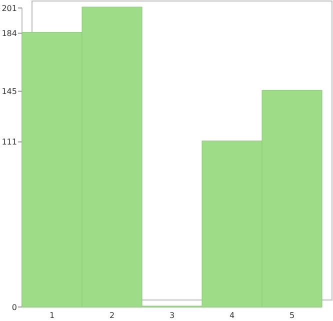 The height and width of the screenshot is (321, 333). What do you see at coordinates (112, 315) in the screenshot?
I see `x-tick-label: 2` at bounding box center [112, 315].